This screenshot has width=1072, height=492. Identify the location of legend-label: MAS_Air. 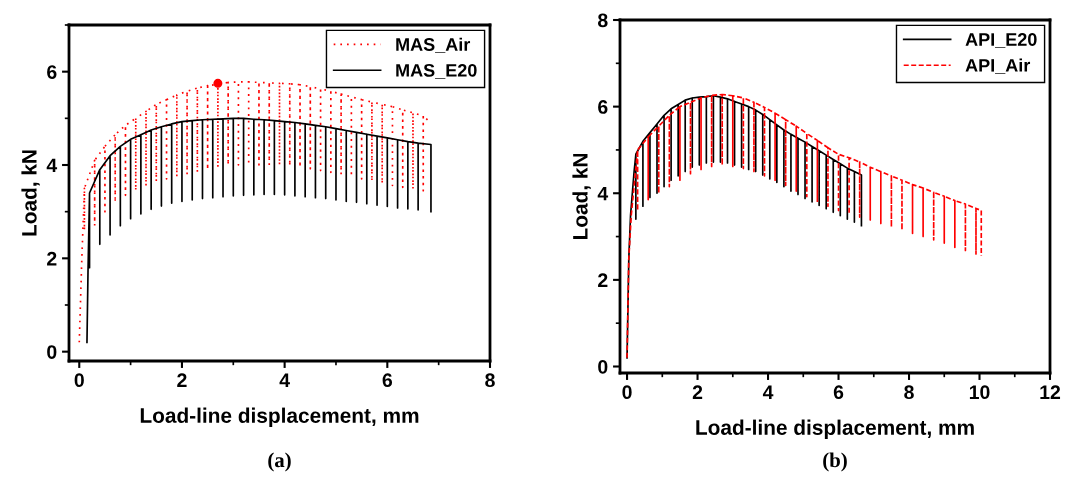
(433, 45).